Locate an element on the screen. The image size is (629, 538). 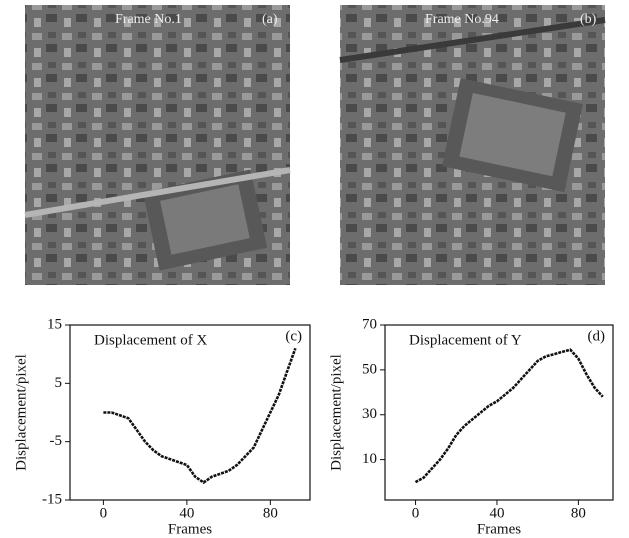
image-caption: Frame No.94 is located at coordinates (462, 19).